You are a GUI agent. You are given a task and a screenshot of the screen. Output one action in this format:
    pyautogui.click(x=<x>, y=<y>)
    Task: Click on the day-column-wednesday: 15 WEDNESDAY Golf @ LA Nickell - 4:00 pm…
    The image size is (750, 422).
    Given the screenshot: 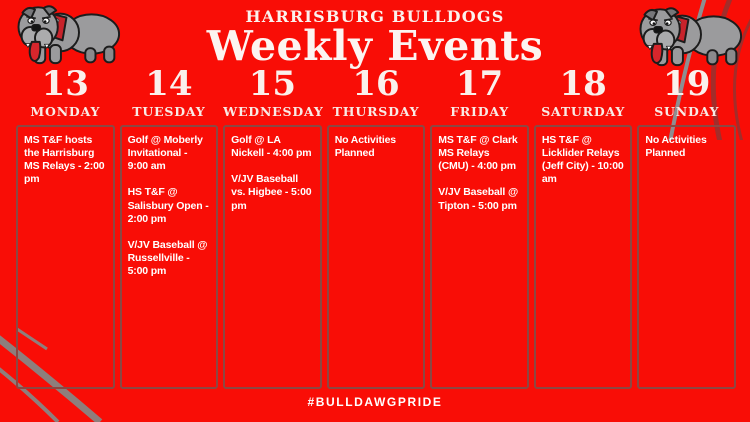 What is the action you would take?
    pyautogui.click(x=273, y=226)
    